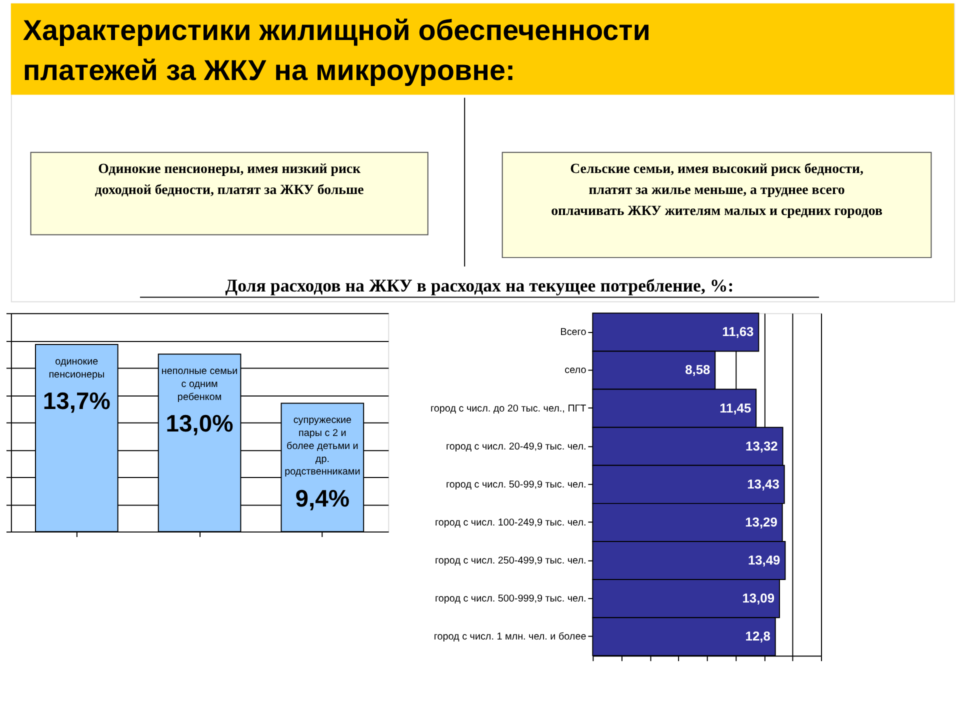  Describe the element at coordinates (229, 180) in the screenshot. I see `text: Одинокие пенсионеры, имея низкий риск доходной бедности, платят за ЖКУ больше` at that location.